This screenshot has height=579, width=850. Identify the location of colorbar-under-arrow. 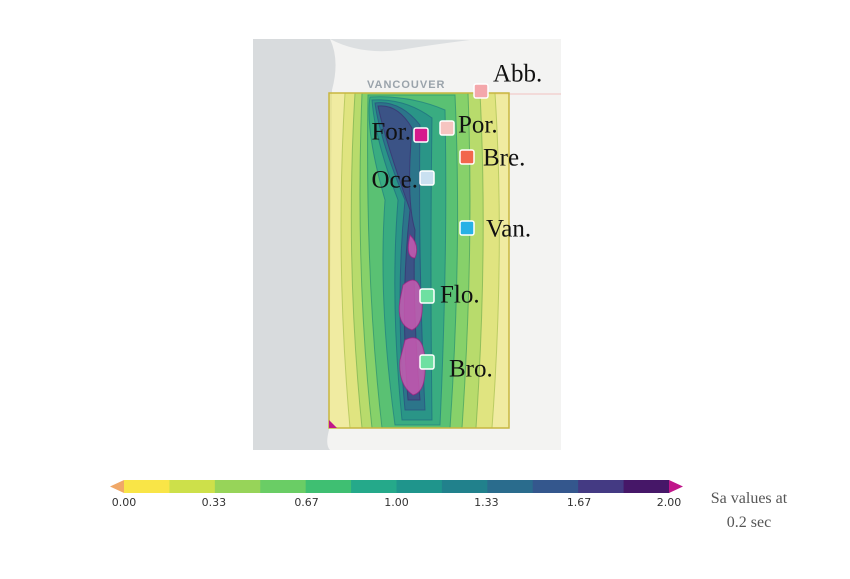
(117, 486).